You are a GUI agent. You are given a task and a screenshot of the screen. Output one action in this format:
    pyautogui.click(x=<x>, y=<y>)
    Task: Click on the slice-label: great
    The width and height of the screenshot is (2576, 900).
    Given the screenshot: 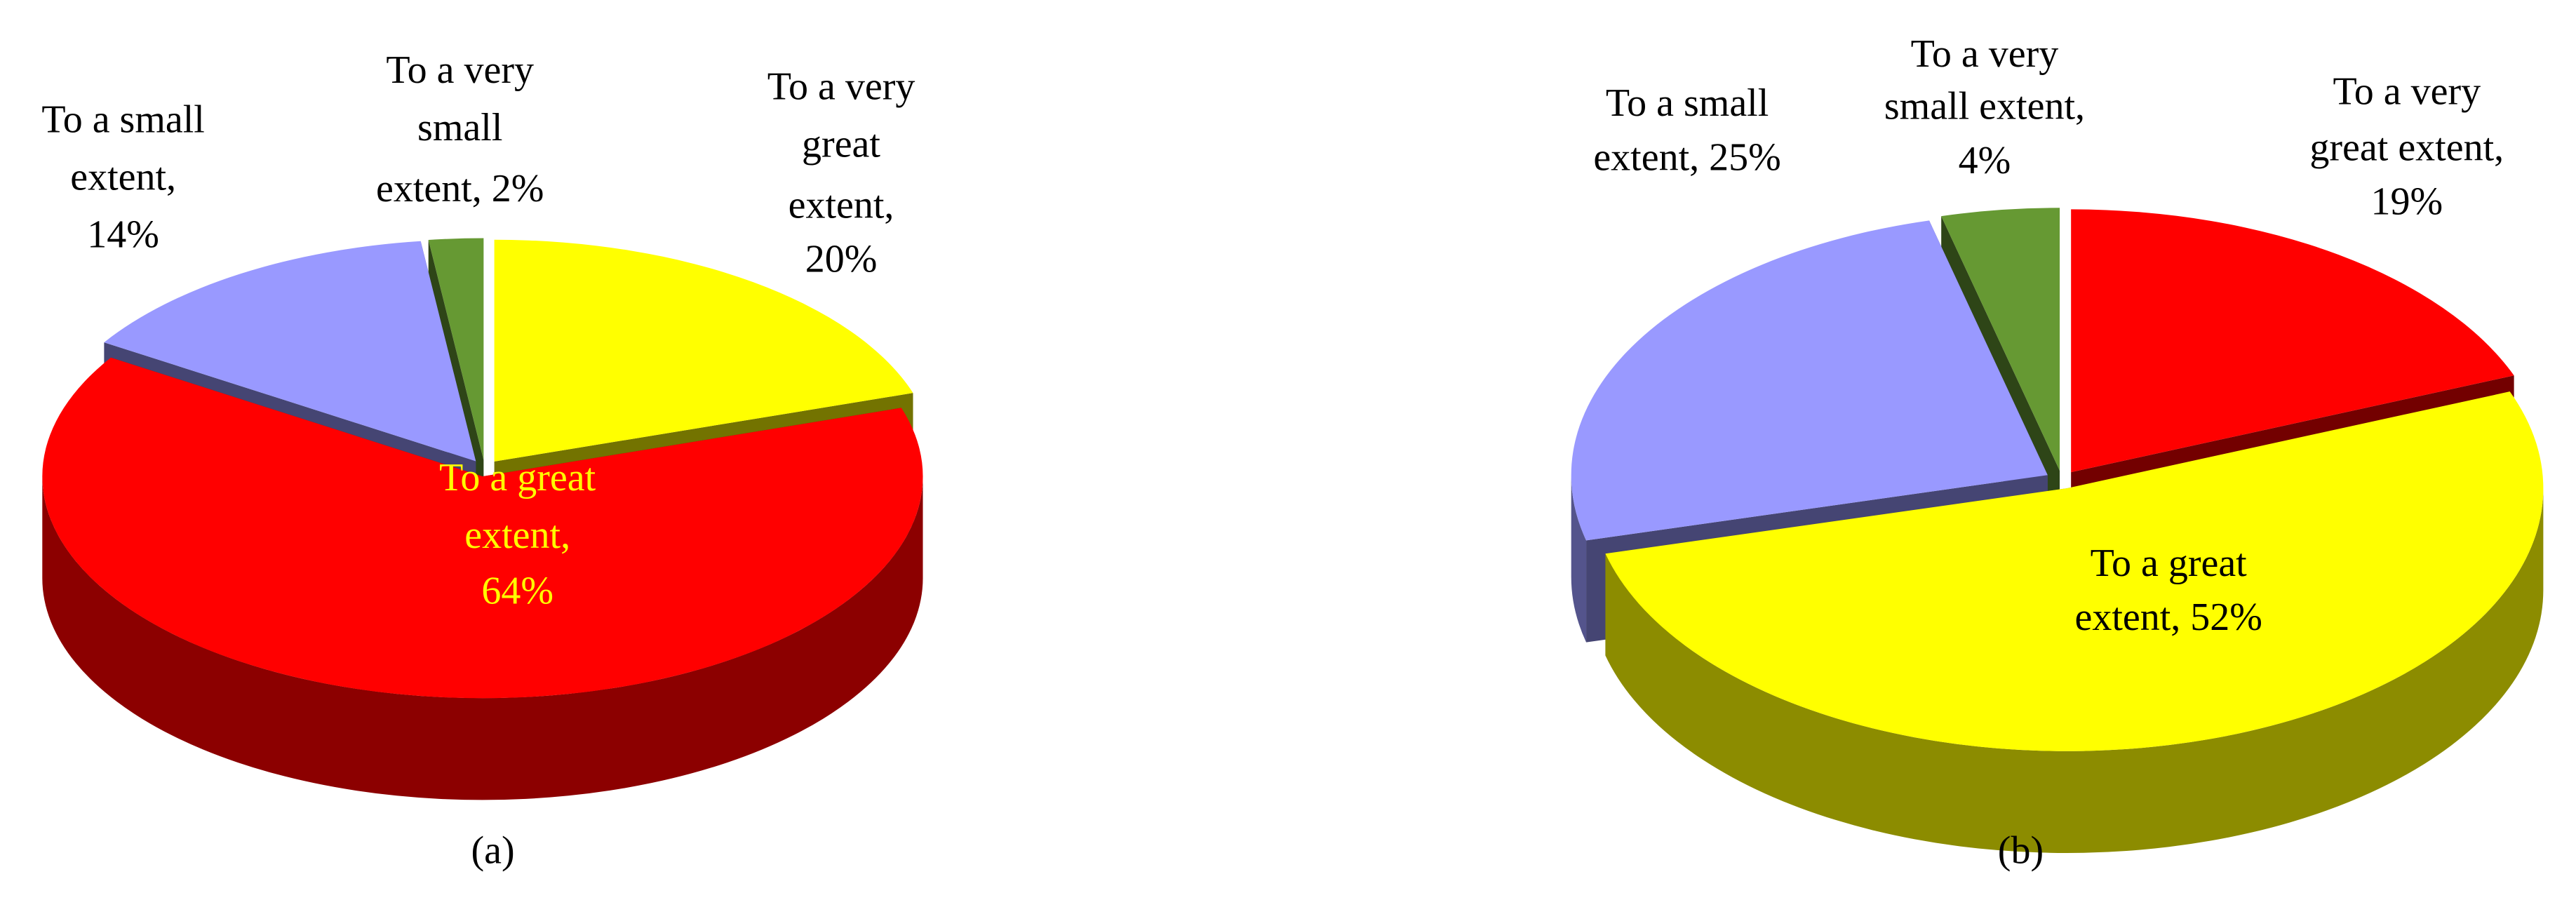 What is the action you would take?
    pyautogui.click(x=841, y=144)
    